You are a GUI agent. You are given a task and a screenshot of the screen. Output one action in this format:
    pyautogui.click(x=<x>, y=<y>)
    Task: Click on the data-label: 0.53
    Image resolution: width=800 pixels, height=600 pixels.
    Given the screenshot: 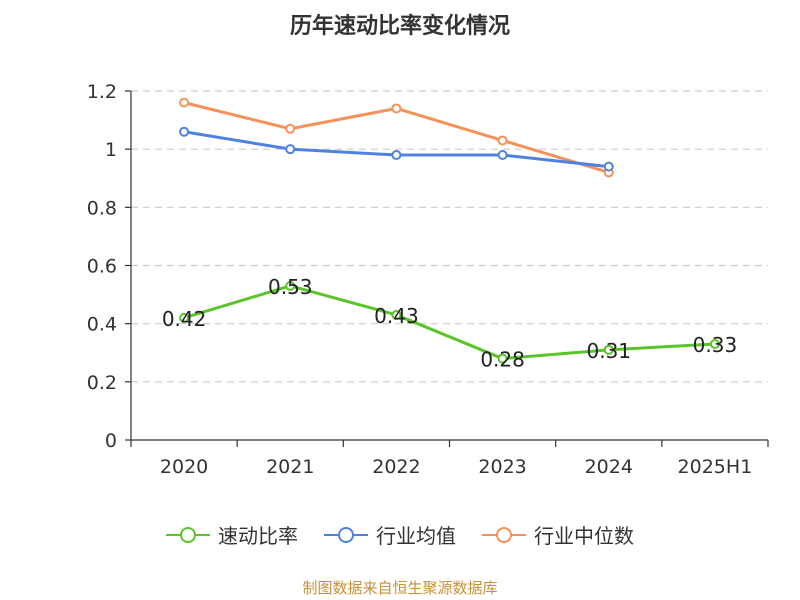 What is the action you would take?
    pyautogui.click(x=290, y=287)
    